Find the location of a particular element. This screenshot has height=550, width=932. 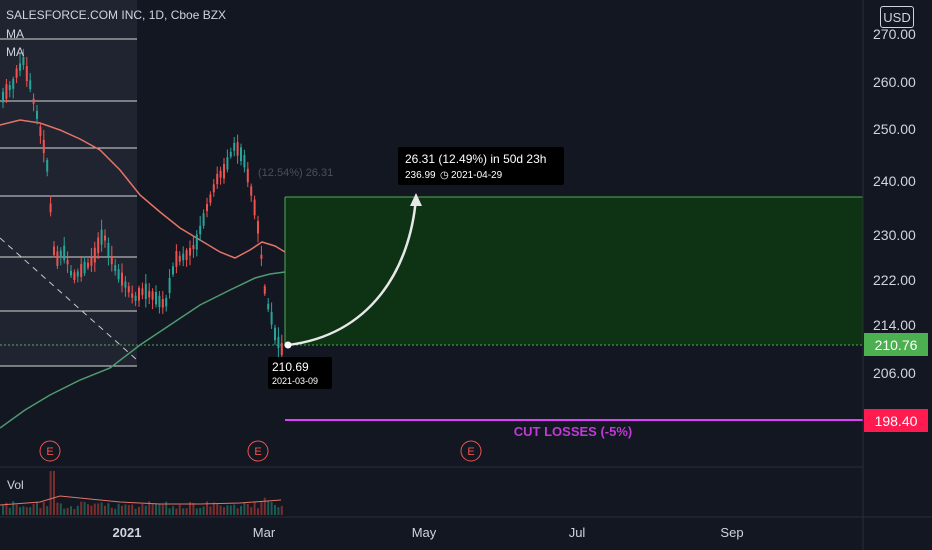

volume-label: Vol is located at coordinates (15, 485).